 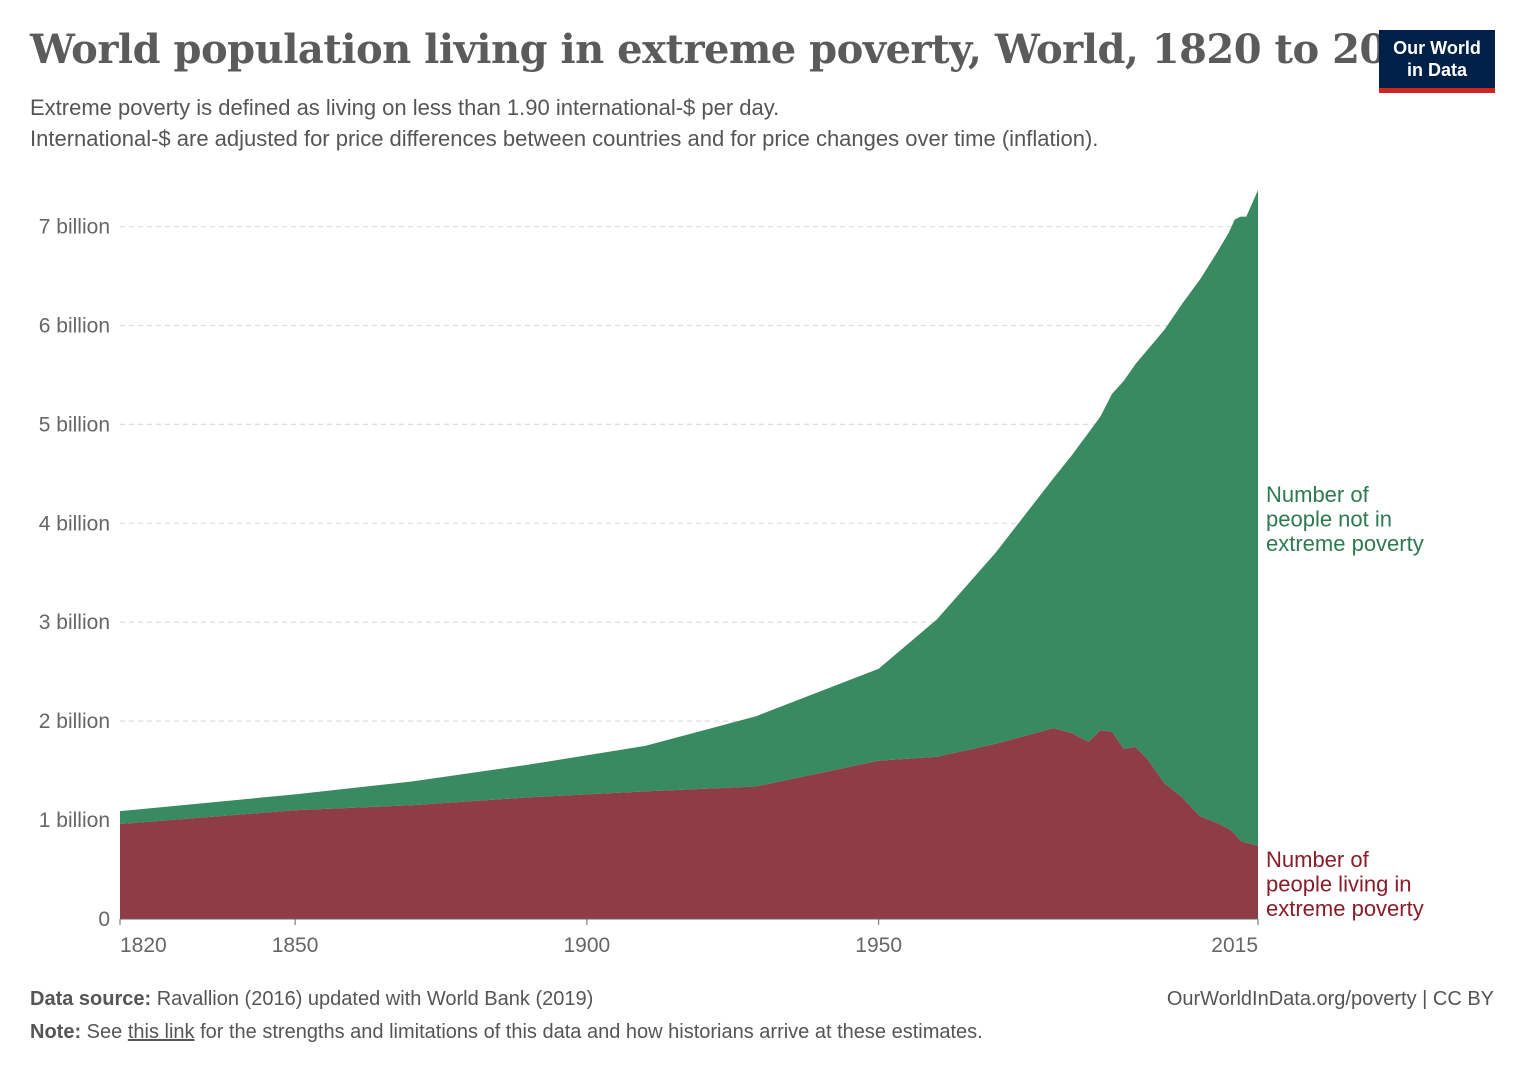 What do you see at coordinates (91, 999) in the screenshot?
I see `source-label: Data source:` at bounding box center [91, 999].